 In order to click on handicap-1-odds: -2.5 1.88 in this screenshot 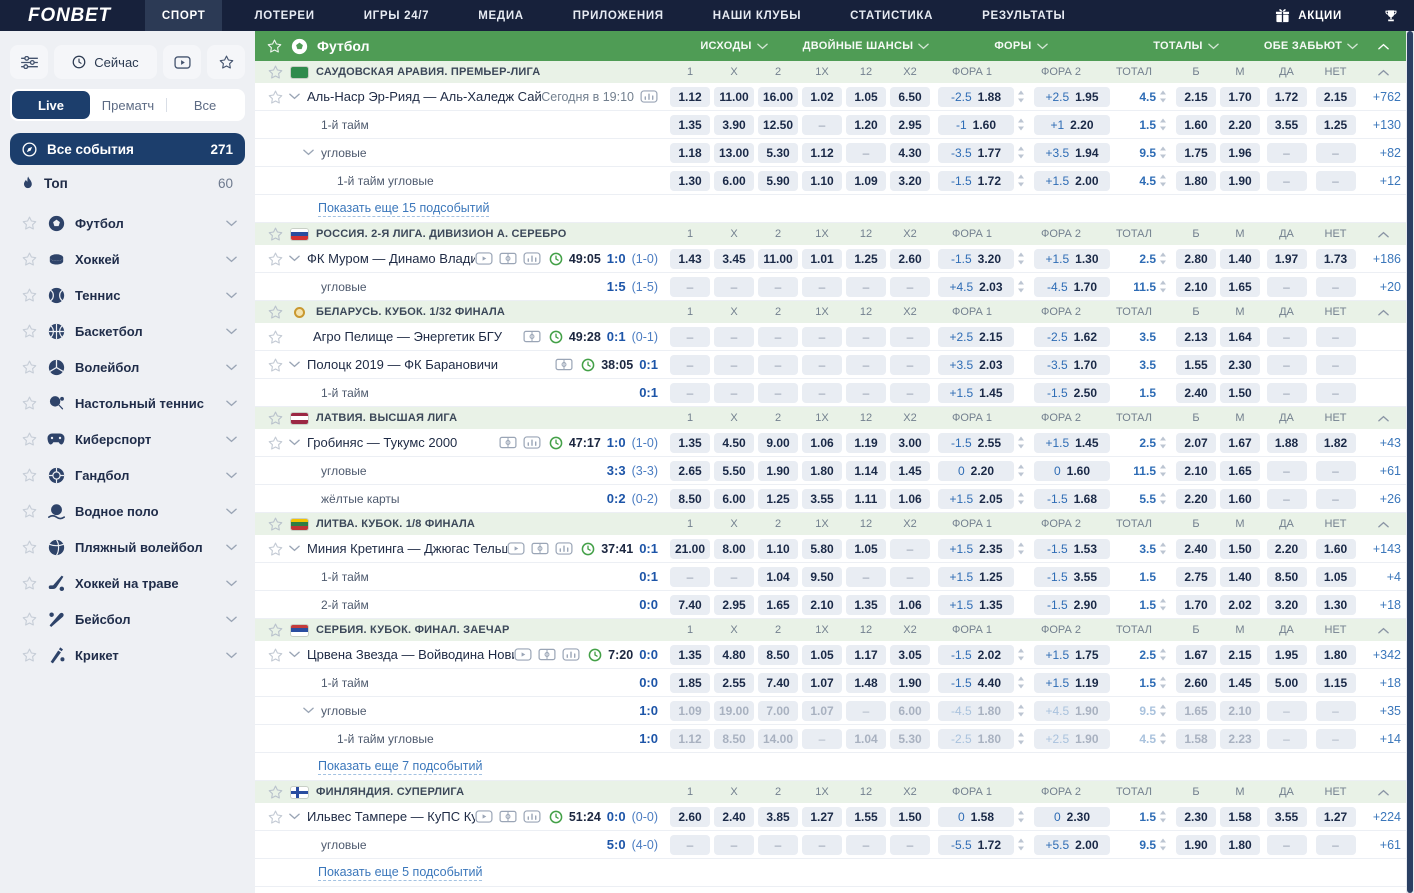, I will do `click(976, 96)`.